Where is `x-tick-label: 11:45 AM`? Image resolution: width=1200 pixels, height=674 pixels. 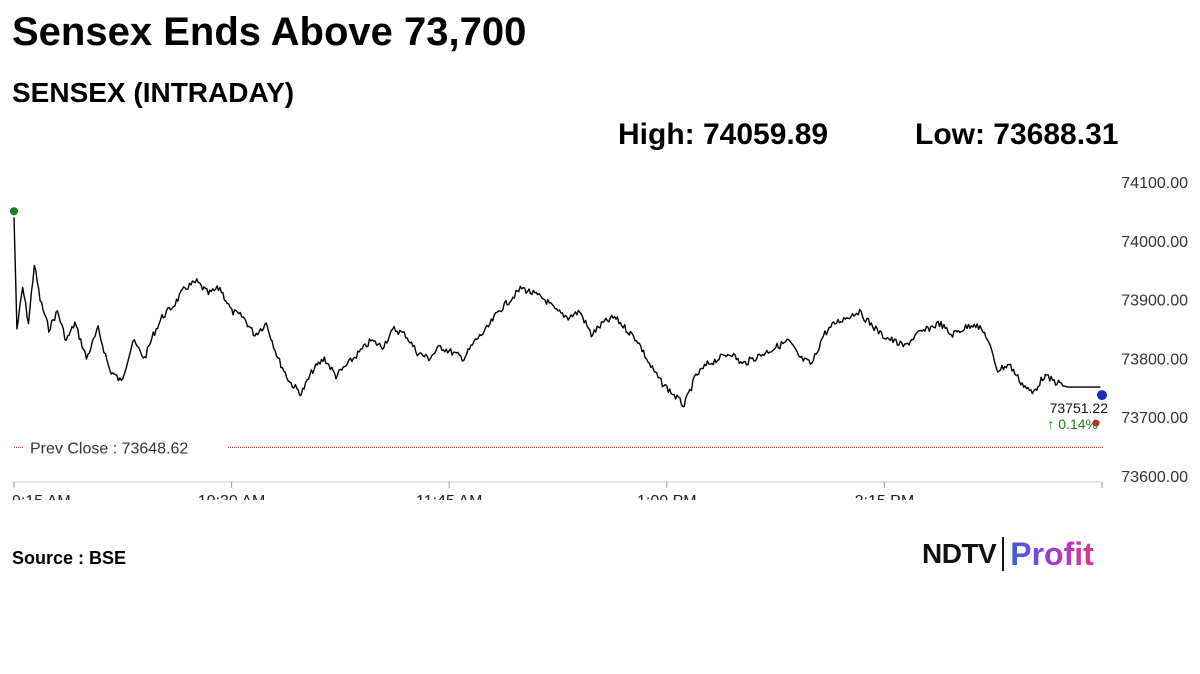 x-tick-label: 11:45 AM is located at coordinates (449, 496).